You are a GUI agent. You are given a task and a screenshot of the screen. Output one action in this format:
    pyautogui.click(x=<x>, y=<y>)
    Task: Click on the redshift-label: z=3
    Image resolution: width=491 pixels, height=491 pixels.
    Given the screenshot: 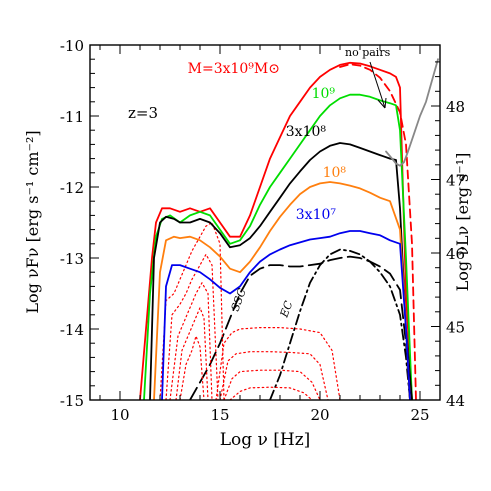 What is the action you would take?
    pyautogui.click(x=143, y=113)
    